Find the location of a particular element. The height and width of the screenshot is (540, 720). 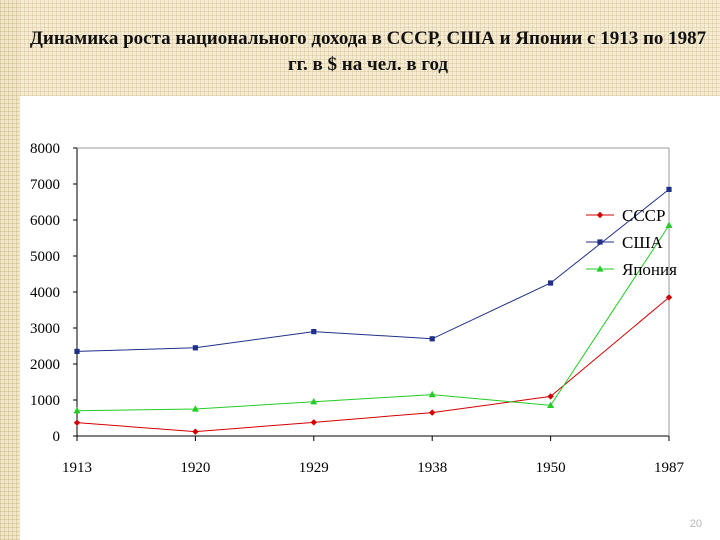

page-number: 20 is located at coordinates (695, 524).